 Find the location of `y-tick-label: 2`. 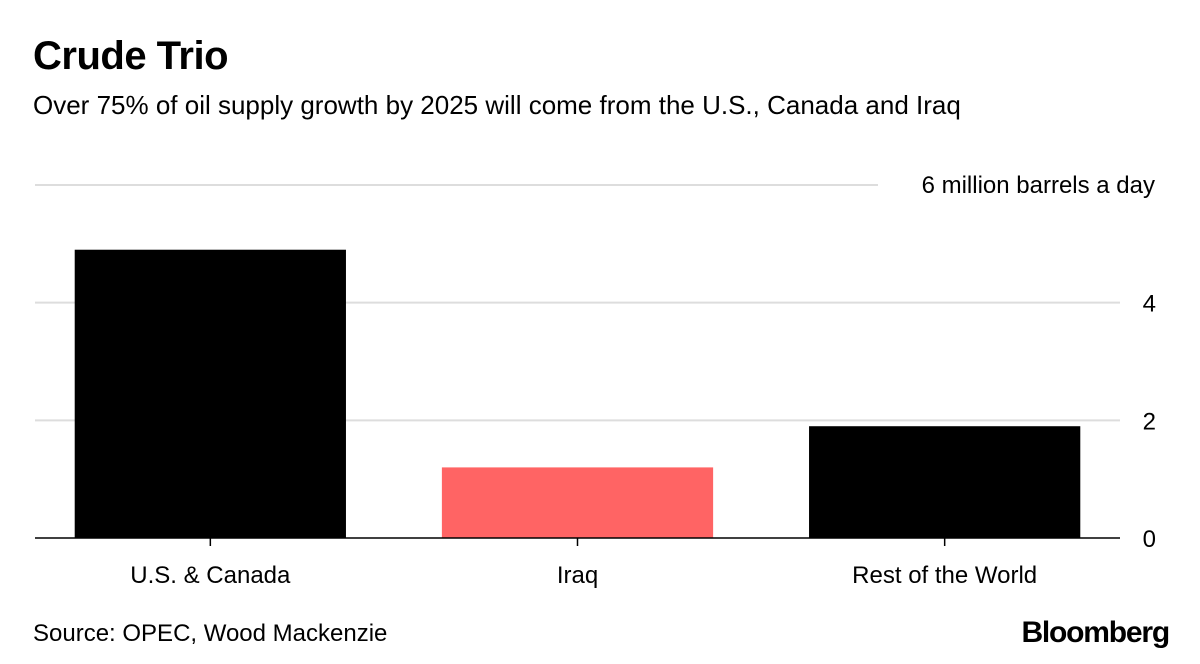

y-tick-label: 2 is located at coordinates (1149, 421).